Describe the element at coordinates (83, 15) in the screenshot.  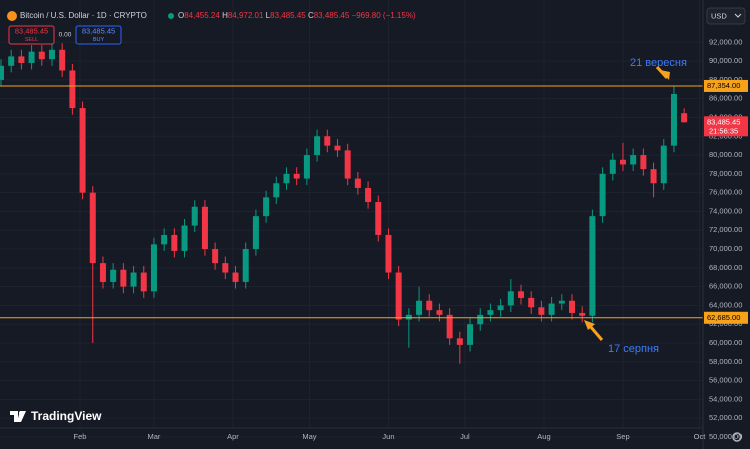
I see `symbol: Bitcoin / U.S. Dollar · 1D · CRYPTO` at that location.